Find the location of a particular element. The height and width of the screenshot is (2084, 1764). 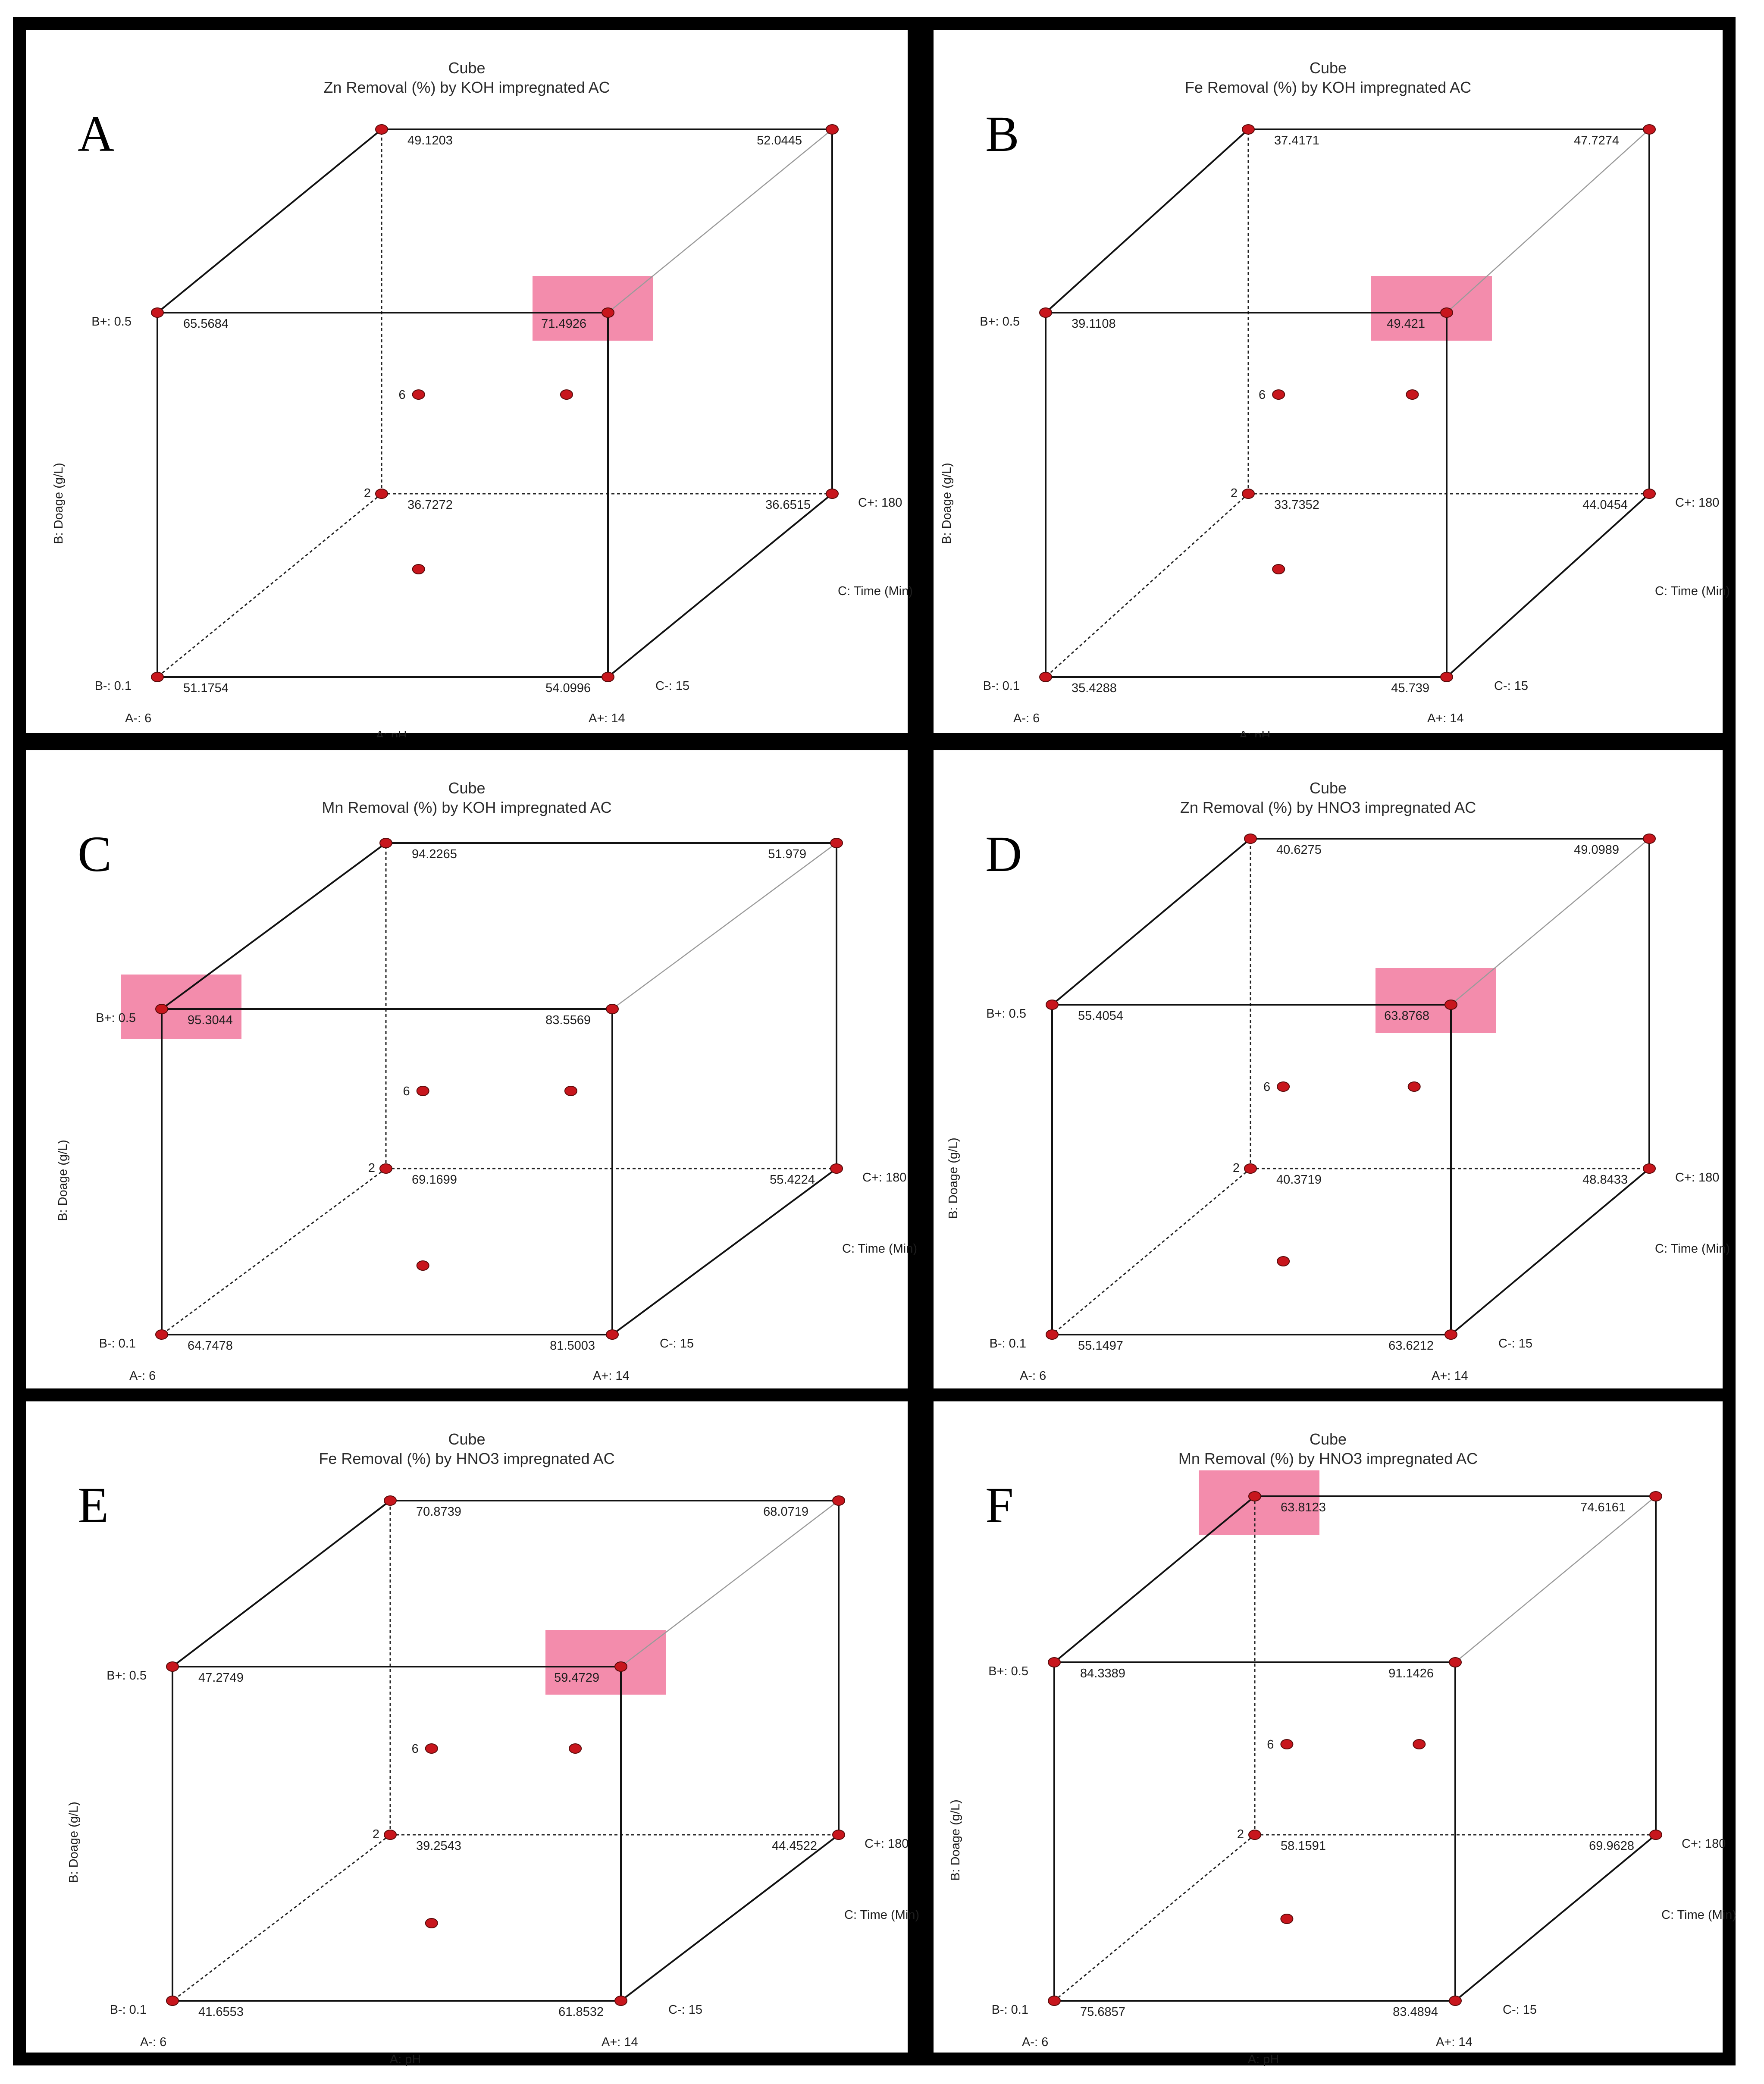

corner-value: 65.5684 is located at coordinates (206, 324).